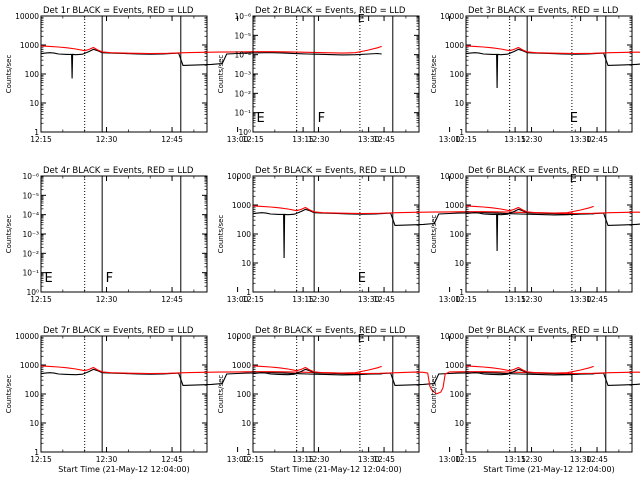 This screenshot has height=480, width=640. I want to click on panel-title: Det 2r BLACK = Events, RED = LLD, so click(330, 11).